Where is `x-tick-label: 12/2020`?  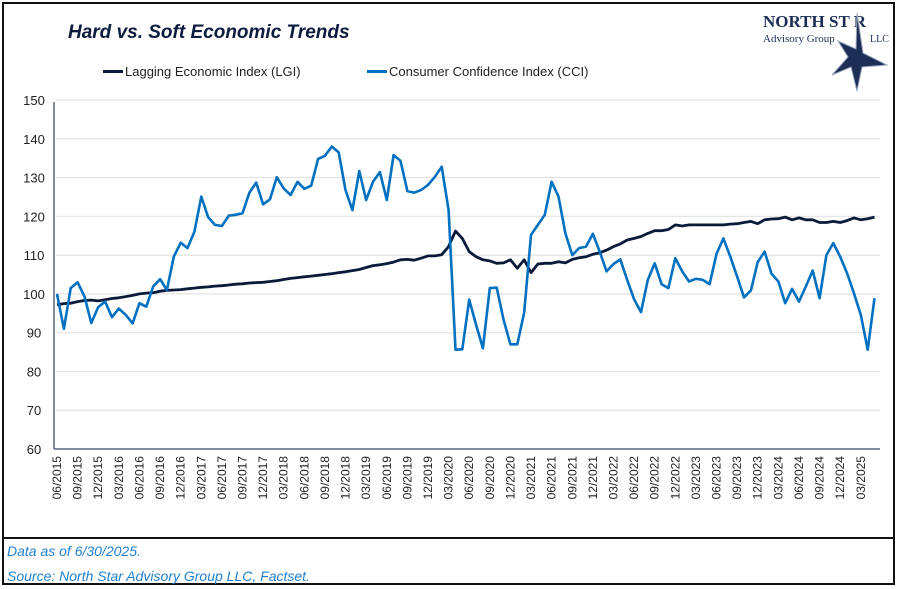
x-tick-label: 12/2020 is located at coordinates (510, 478).